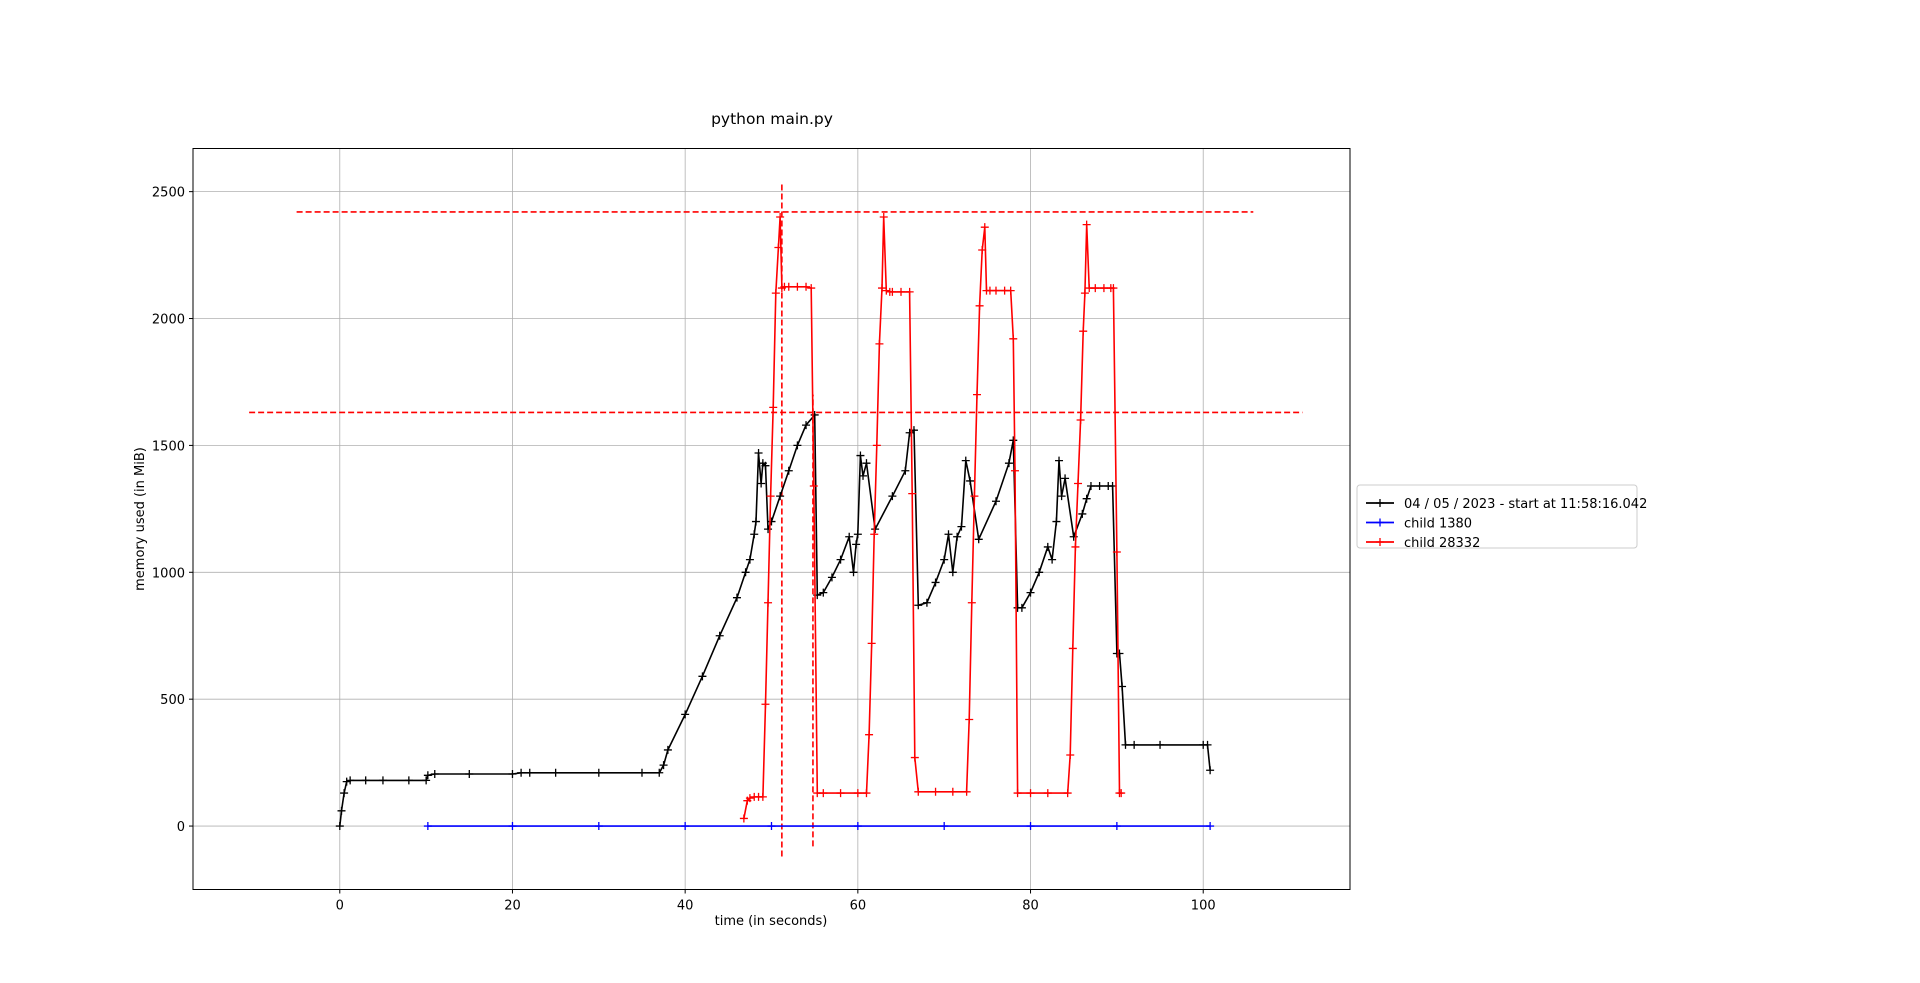 The height and width of the screenshot is (983, 1920). What do you see at coordinates (340, 906) in the screenshot?
I see `x-tick-label: 0` at bounding box center [340, 906].